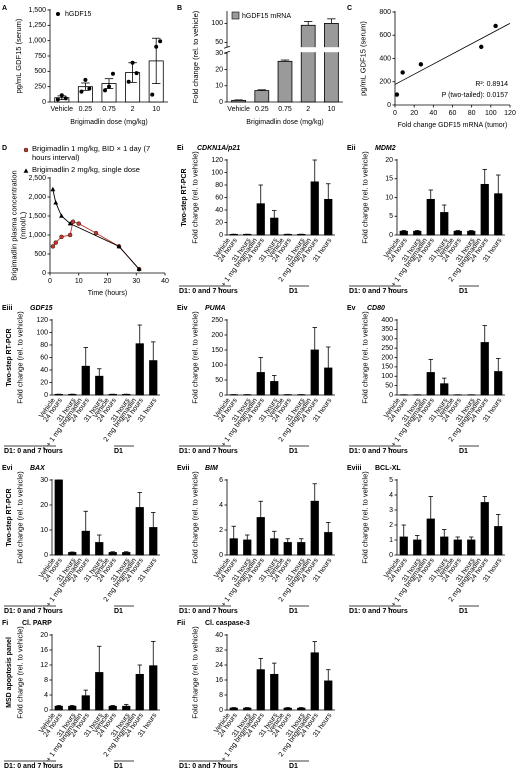  Describe the element at coordinates (385, 82) in the screenshot. I see `y-tick-label: 200` at that location.